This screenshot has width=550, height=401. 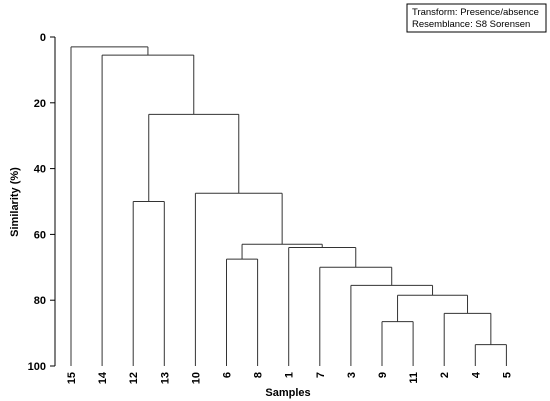 What do you see at coordinates (41, 202) in the screenshot?
I see `y-axis-ticks: 0 20 40 60 80 100` at bounding box center [41, 202].